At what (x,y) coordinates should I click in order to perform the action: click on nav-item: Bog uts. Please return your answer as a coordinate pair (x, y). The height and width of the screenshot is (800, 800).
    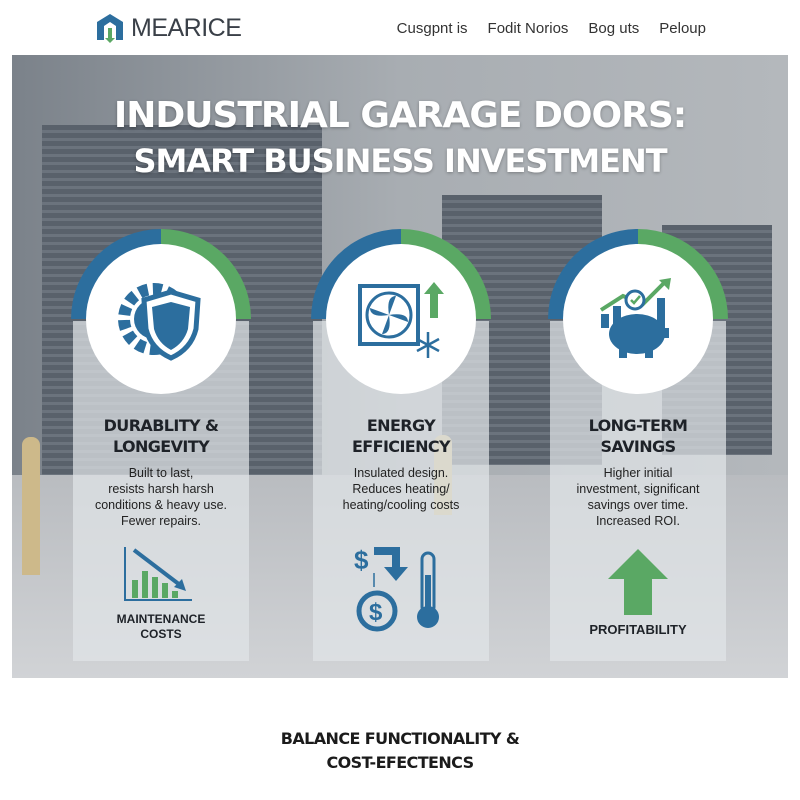
    Looking at the image, I should click on (614, 28).